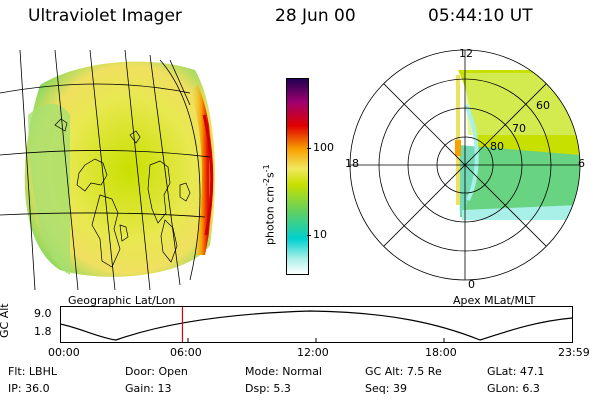 The height and width of the screenshot is (400, 600). I want to click on status-ip: IP: 36.0, so click(29, 388).